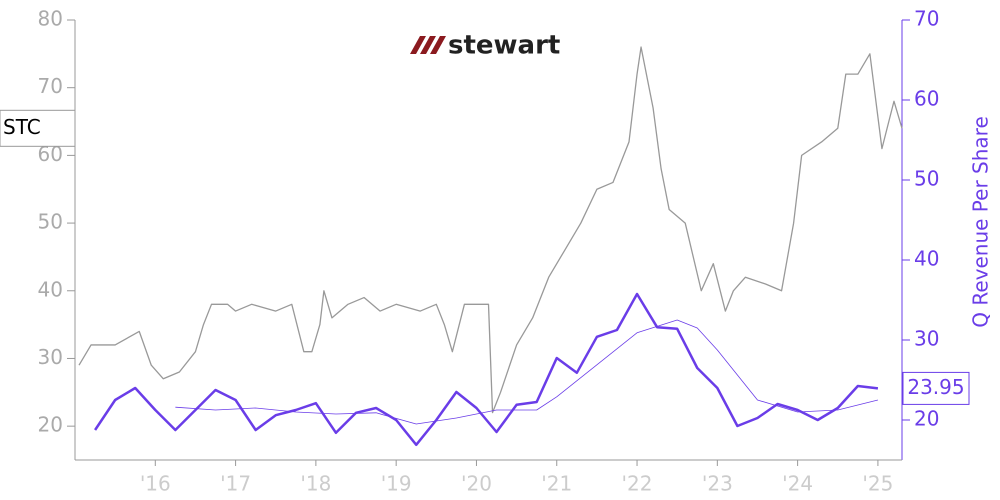  I want to click on y2-tick-label: 70, so click(926, 19).